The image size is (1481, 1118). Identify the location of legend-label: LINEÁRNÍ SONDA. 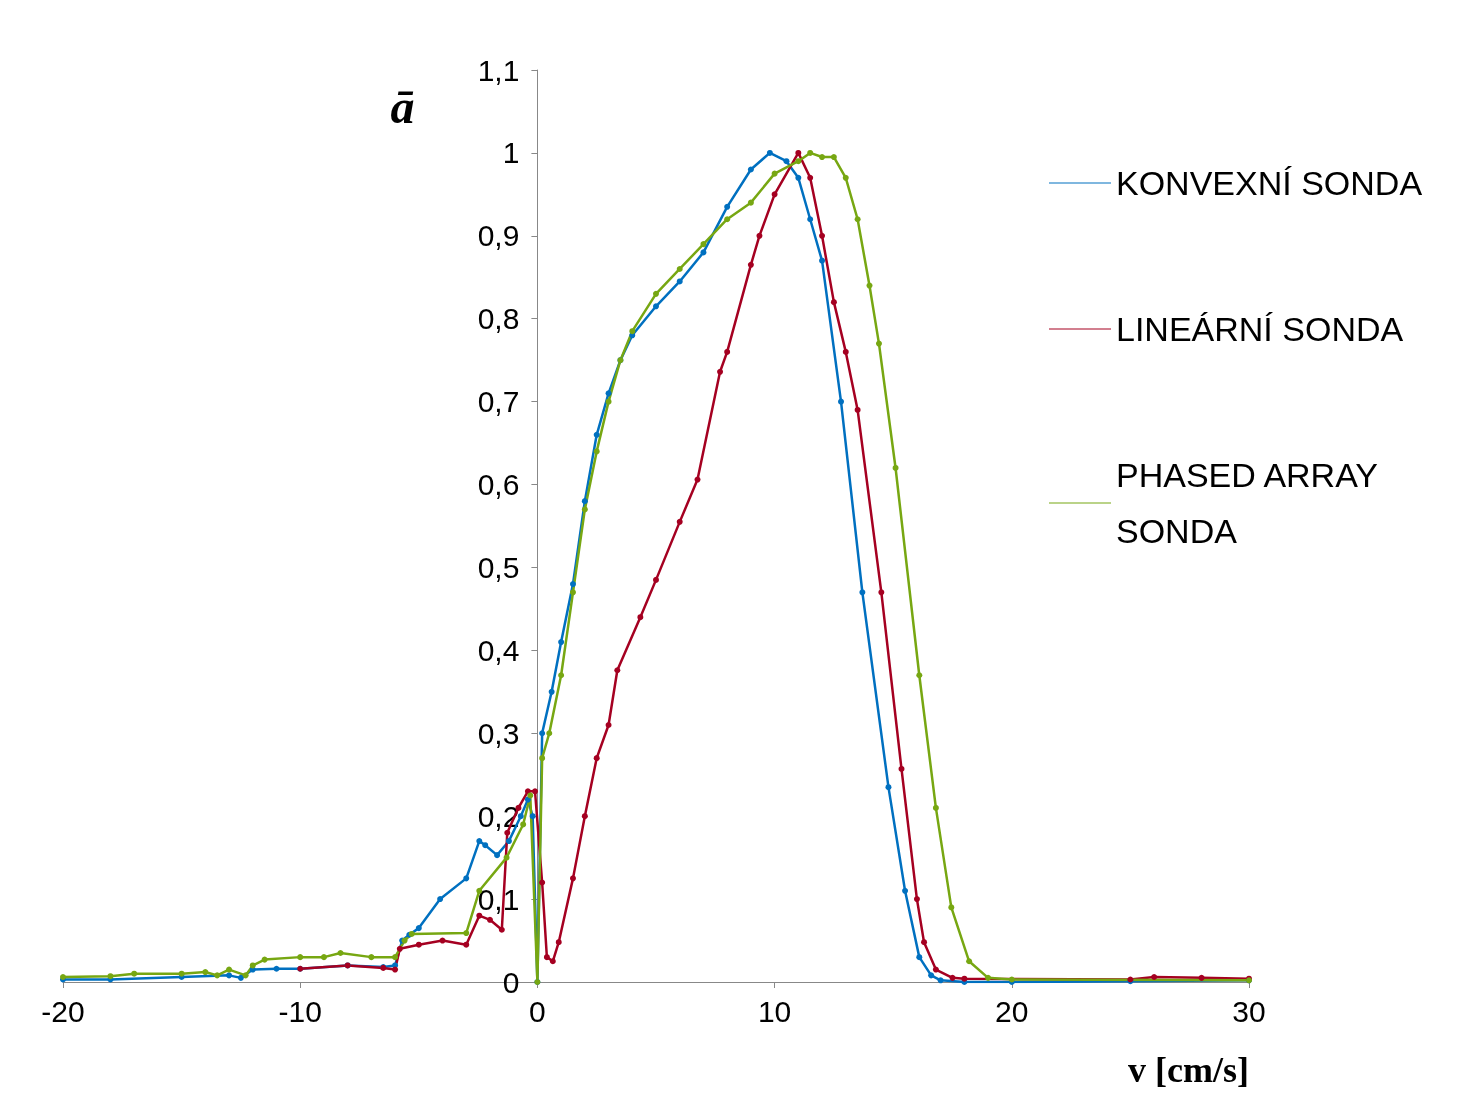
(1260, 329).